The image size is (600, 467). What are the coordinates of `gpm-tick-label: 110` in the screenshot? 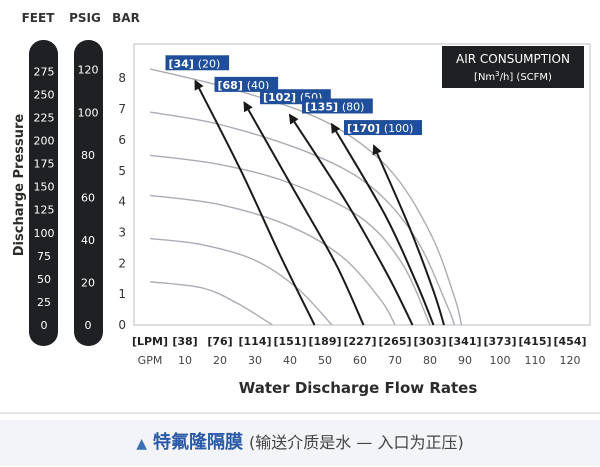 It's located at (535, 360).